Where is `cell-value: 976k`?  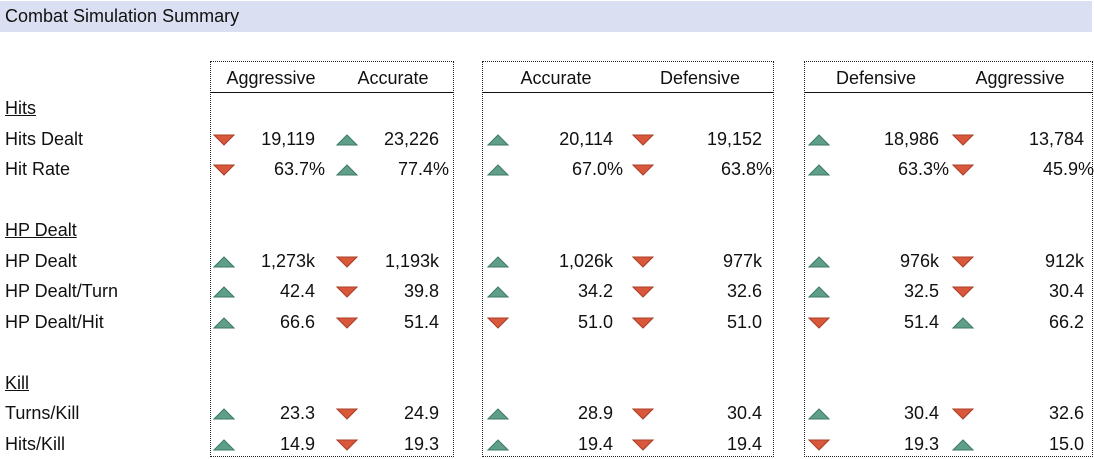 cell-value: 976k is located at coordinates (919, 260).